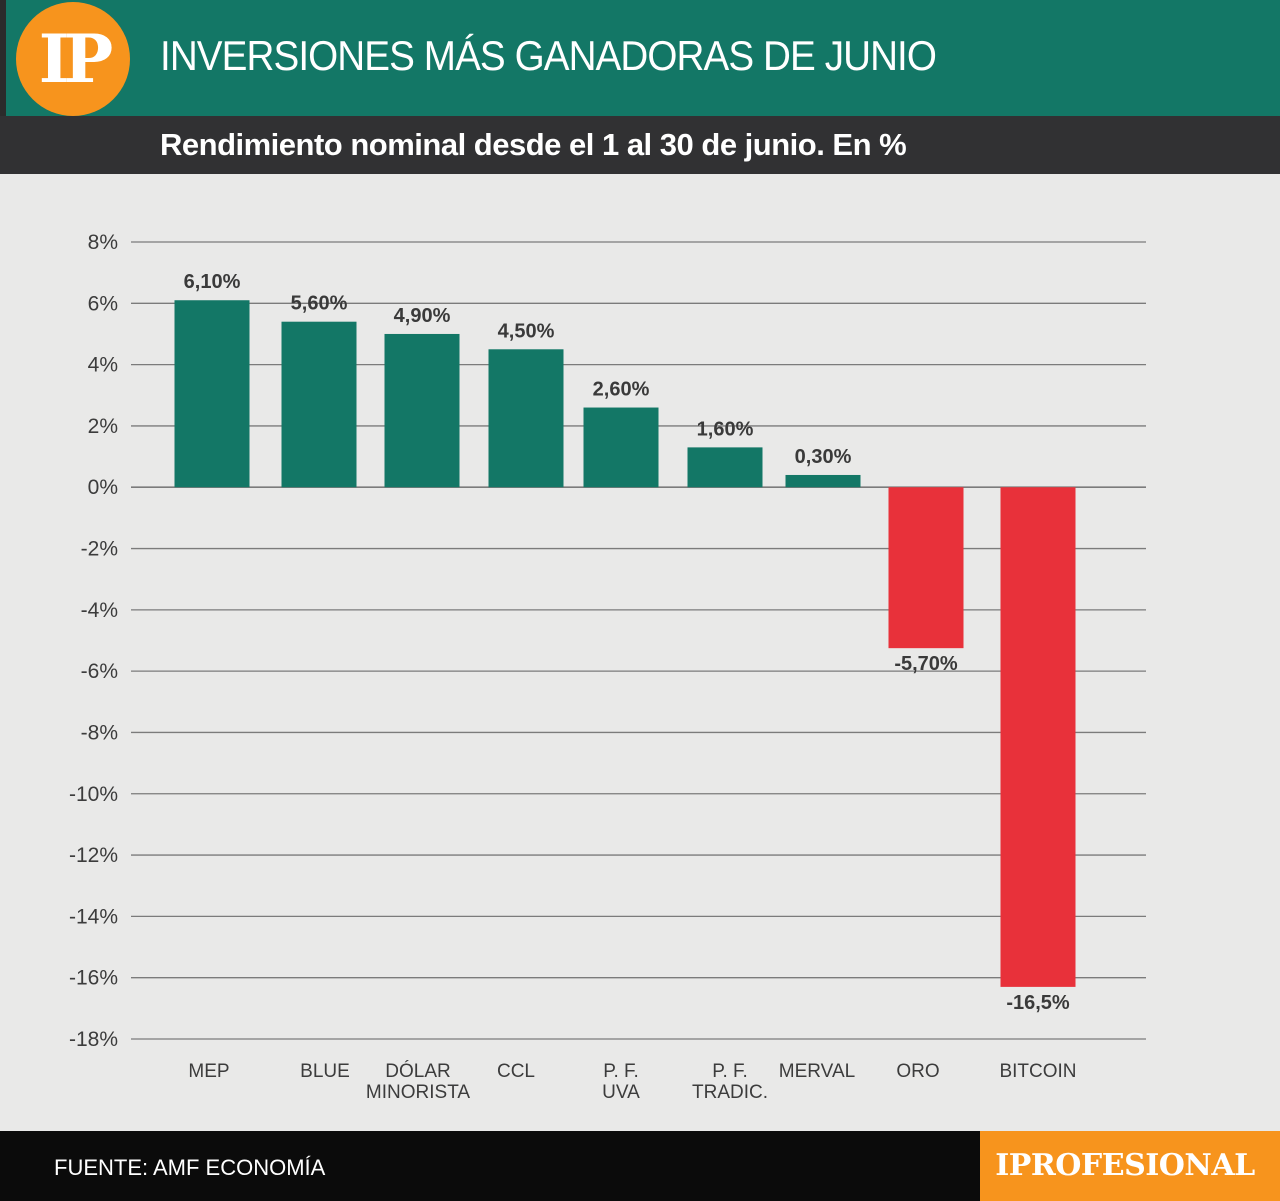 The width and height of the screenshot is (1280, 1201). What do you see at coordinates (817, 1071) in the screenshot?
I see `x-category-label: MERVAL` at bounding box center [817, 1071].